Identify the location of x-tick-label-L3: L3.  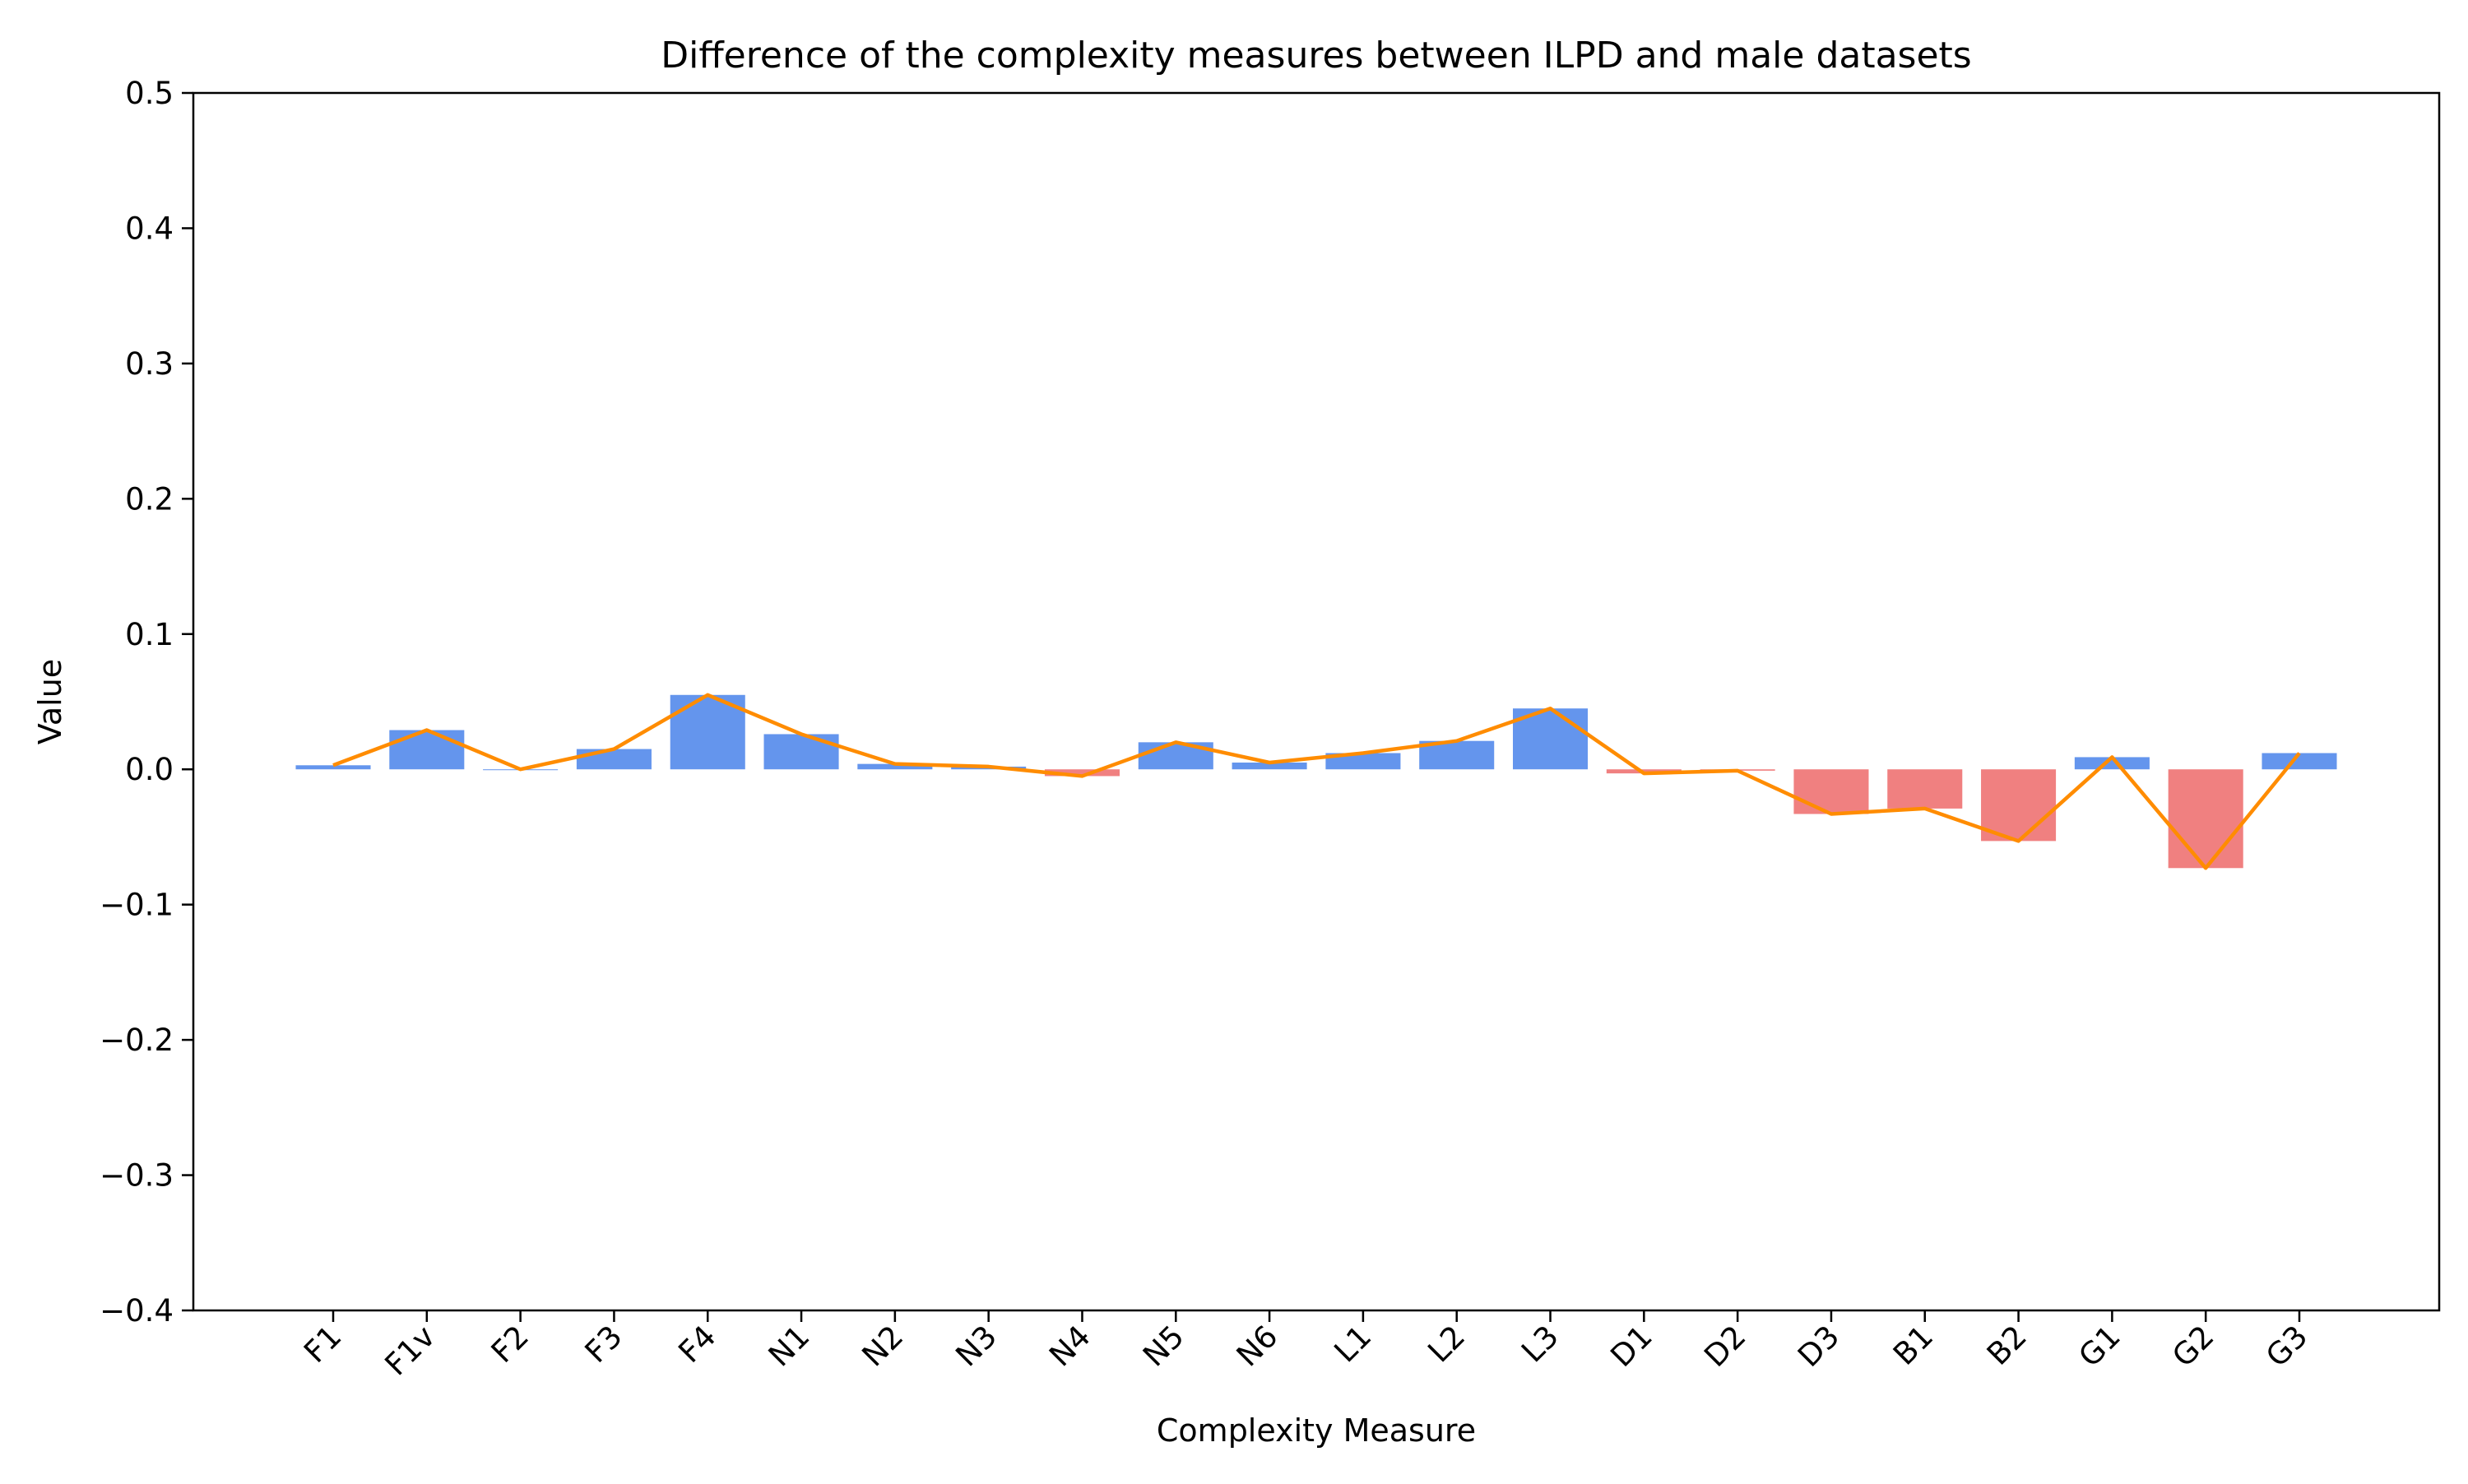
(1540, 1344).